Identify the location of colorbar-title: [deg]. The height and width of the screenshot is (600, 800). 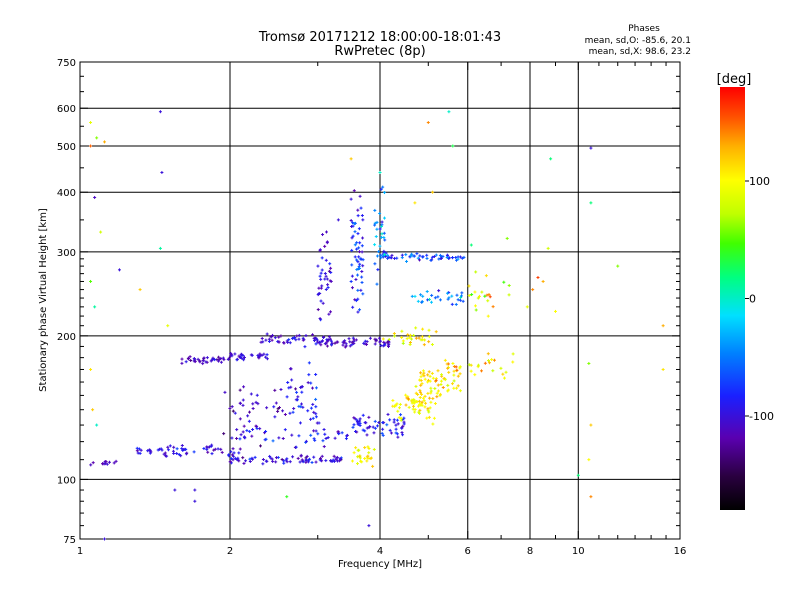
(734, 79).